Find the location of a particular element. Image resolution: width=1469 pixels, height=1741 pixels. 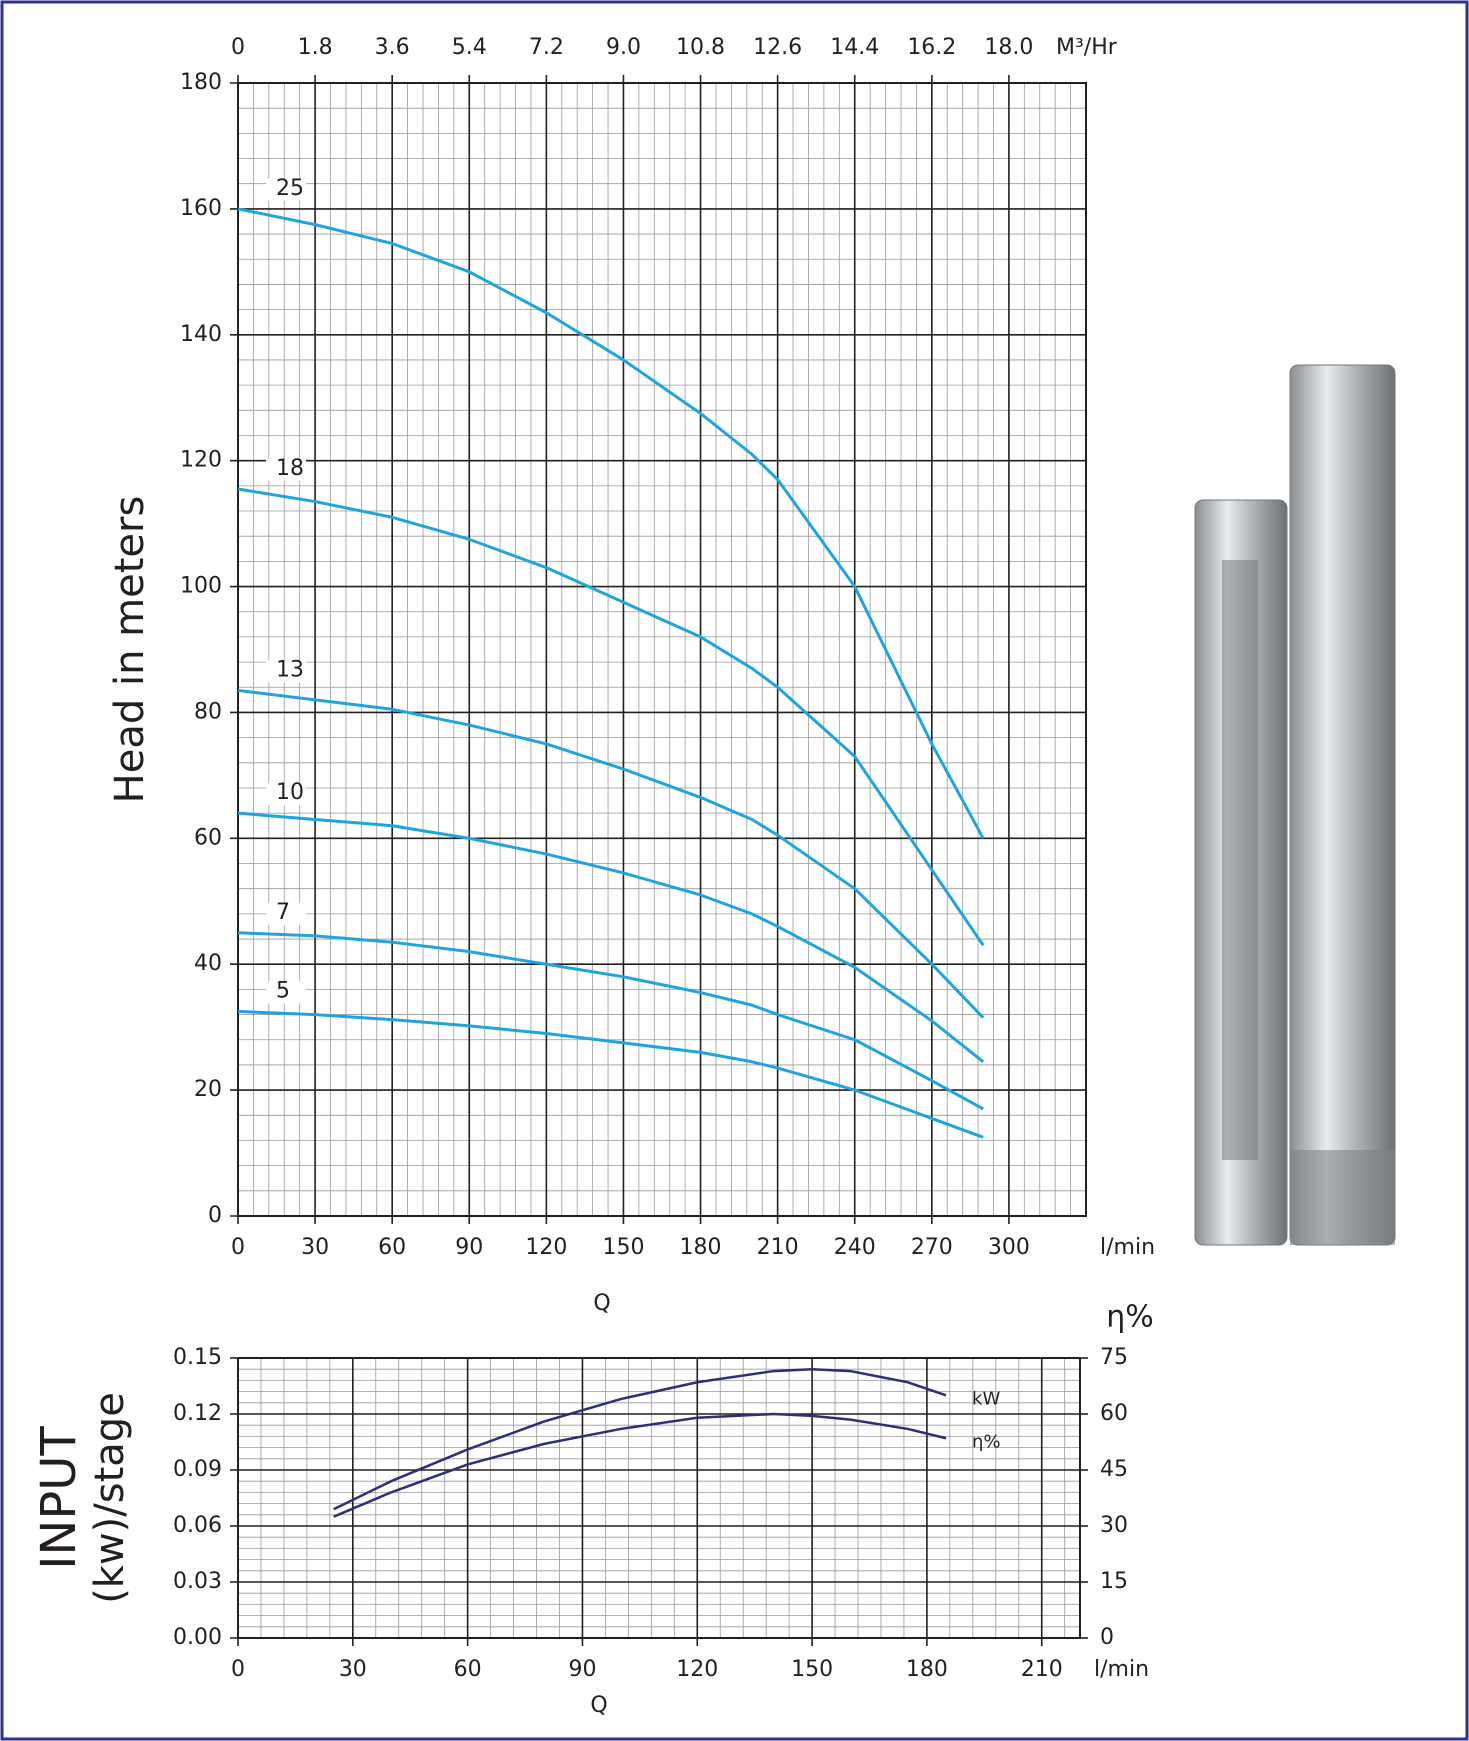

y-tick-label: 80 is located at coordinates (208, 711).